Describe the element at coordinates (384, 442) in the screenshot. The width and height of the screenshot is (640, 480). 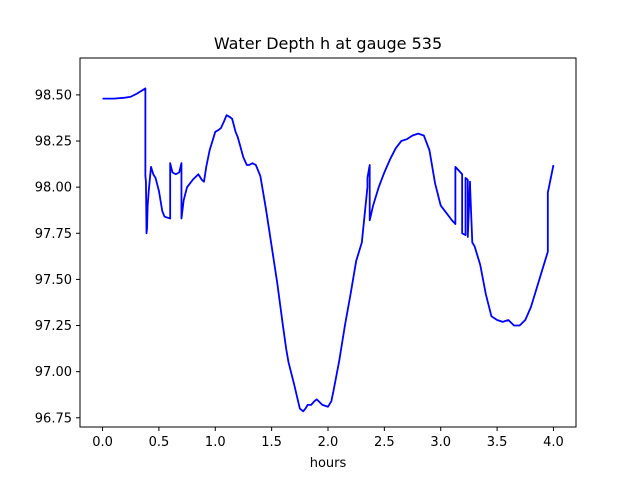
I see `x-tick-label: 2.5` at that location.